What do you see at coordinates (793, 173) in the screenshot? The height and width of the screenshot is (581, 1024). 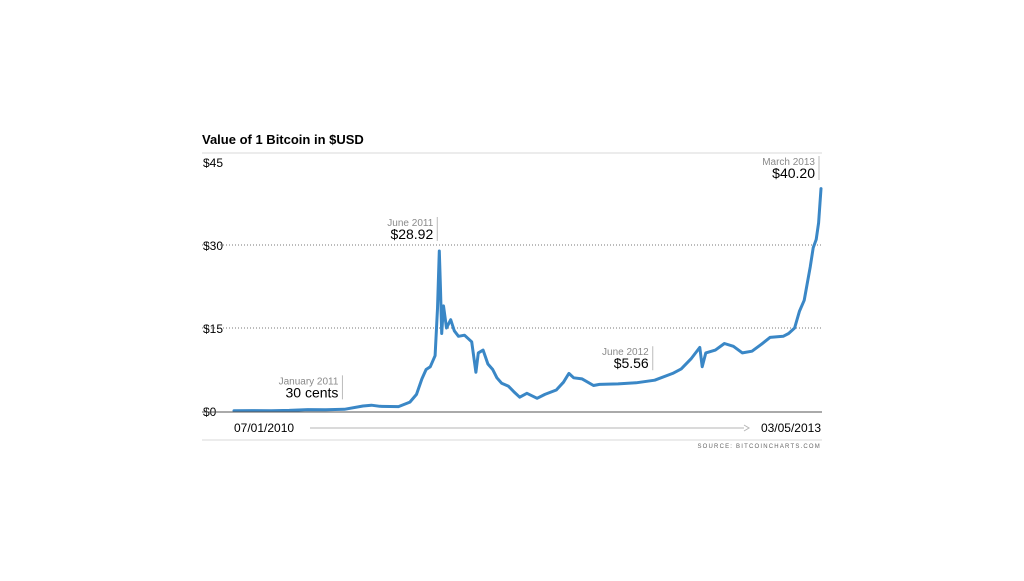 I see `annotation-value: $40.20` at bounding box center [793, 173].